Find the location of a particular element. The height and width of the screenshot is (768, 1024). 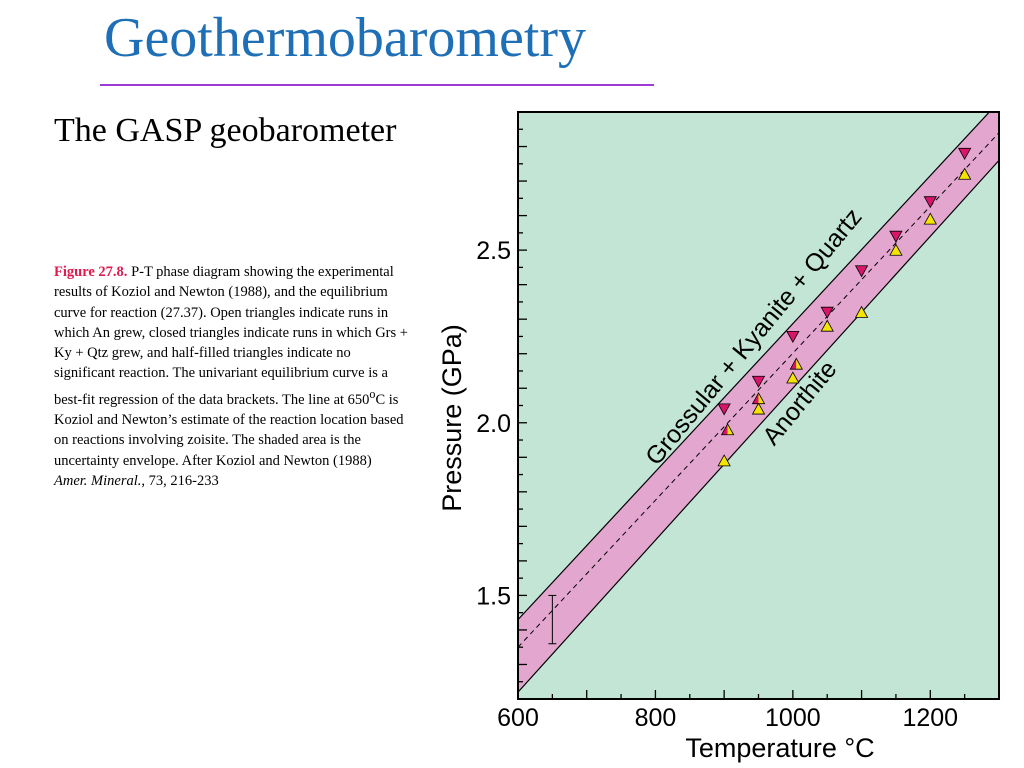

x-axis-label: Temperature °C is located at coordinates (779, 748).